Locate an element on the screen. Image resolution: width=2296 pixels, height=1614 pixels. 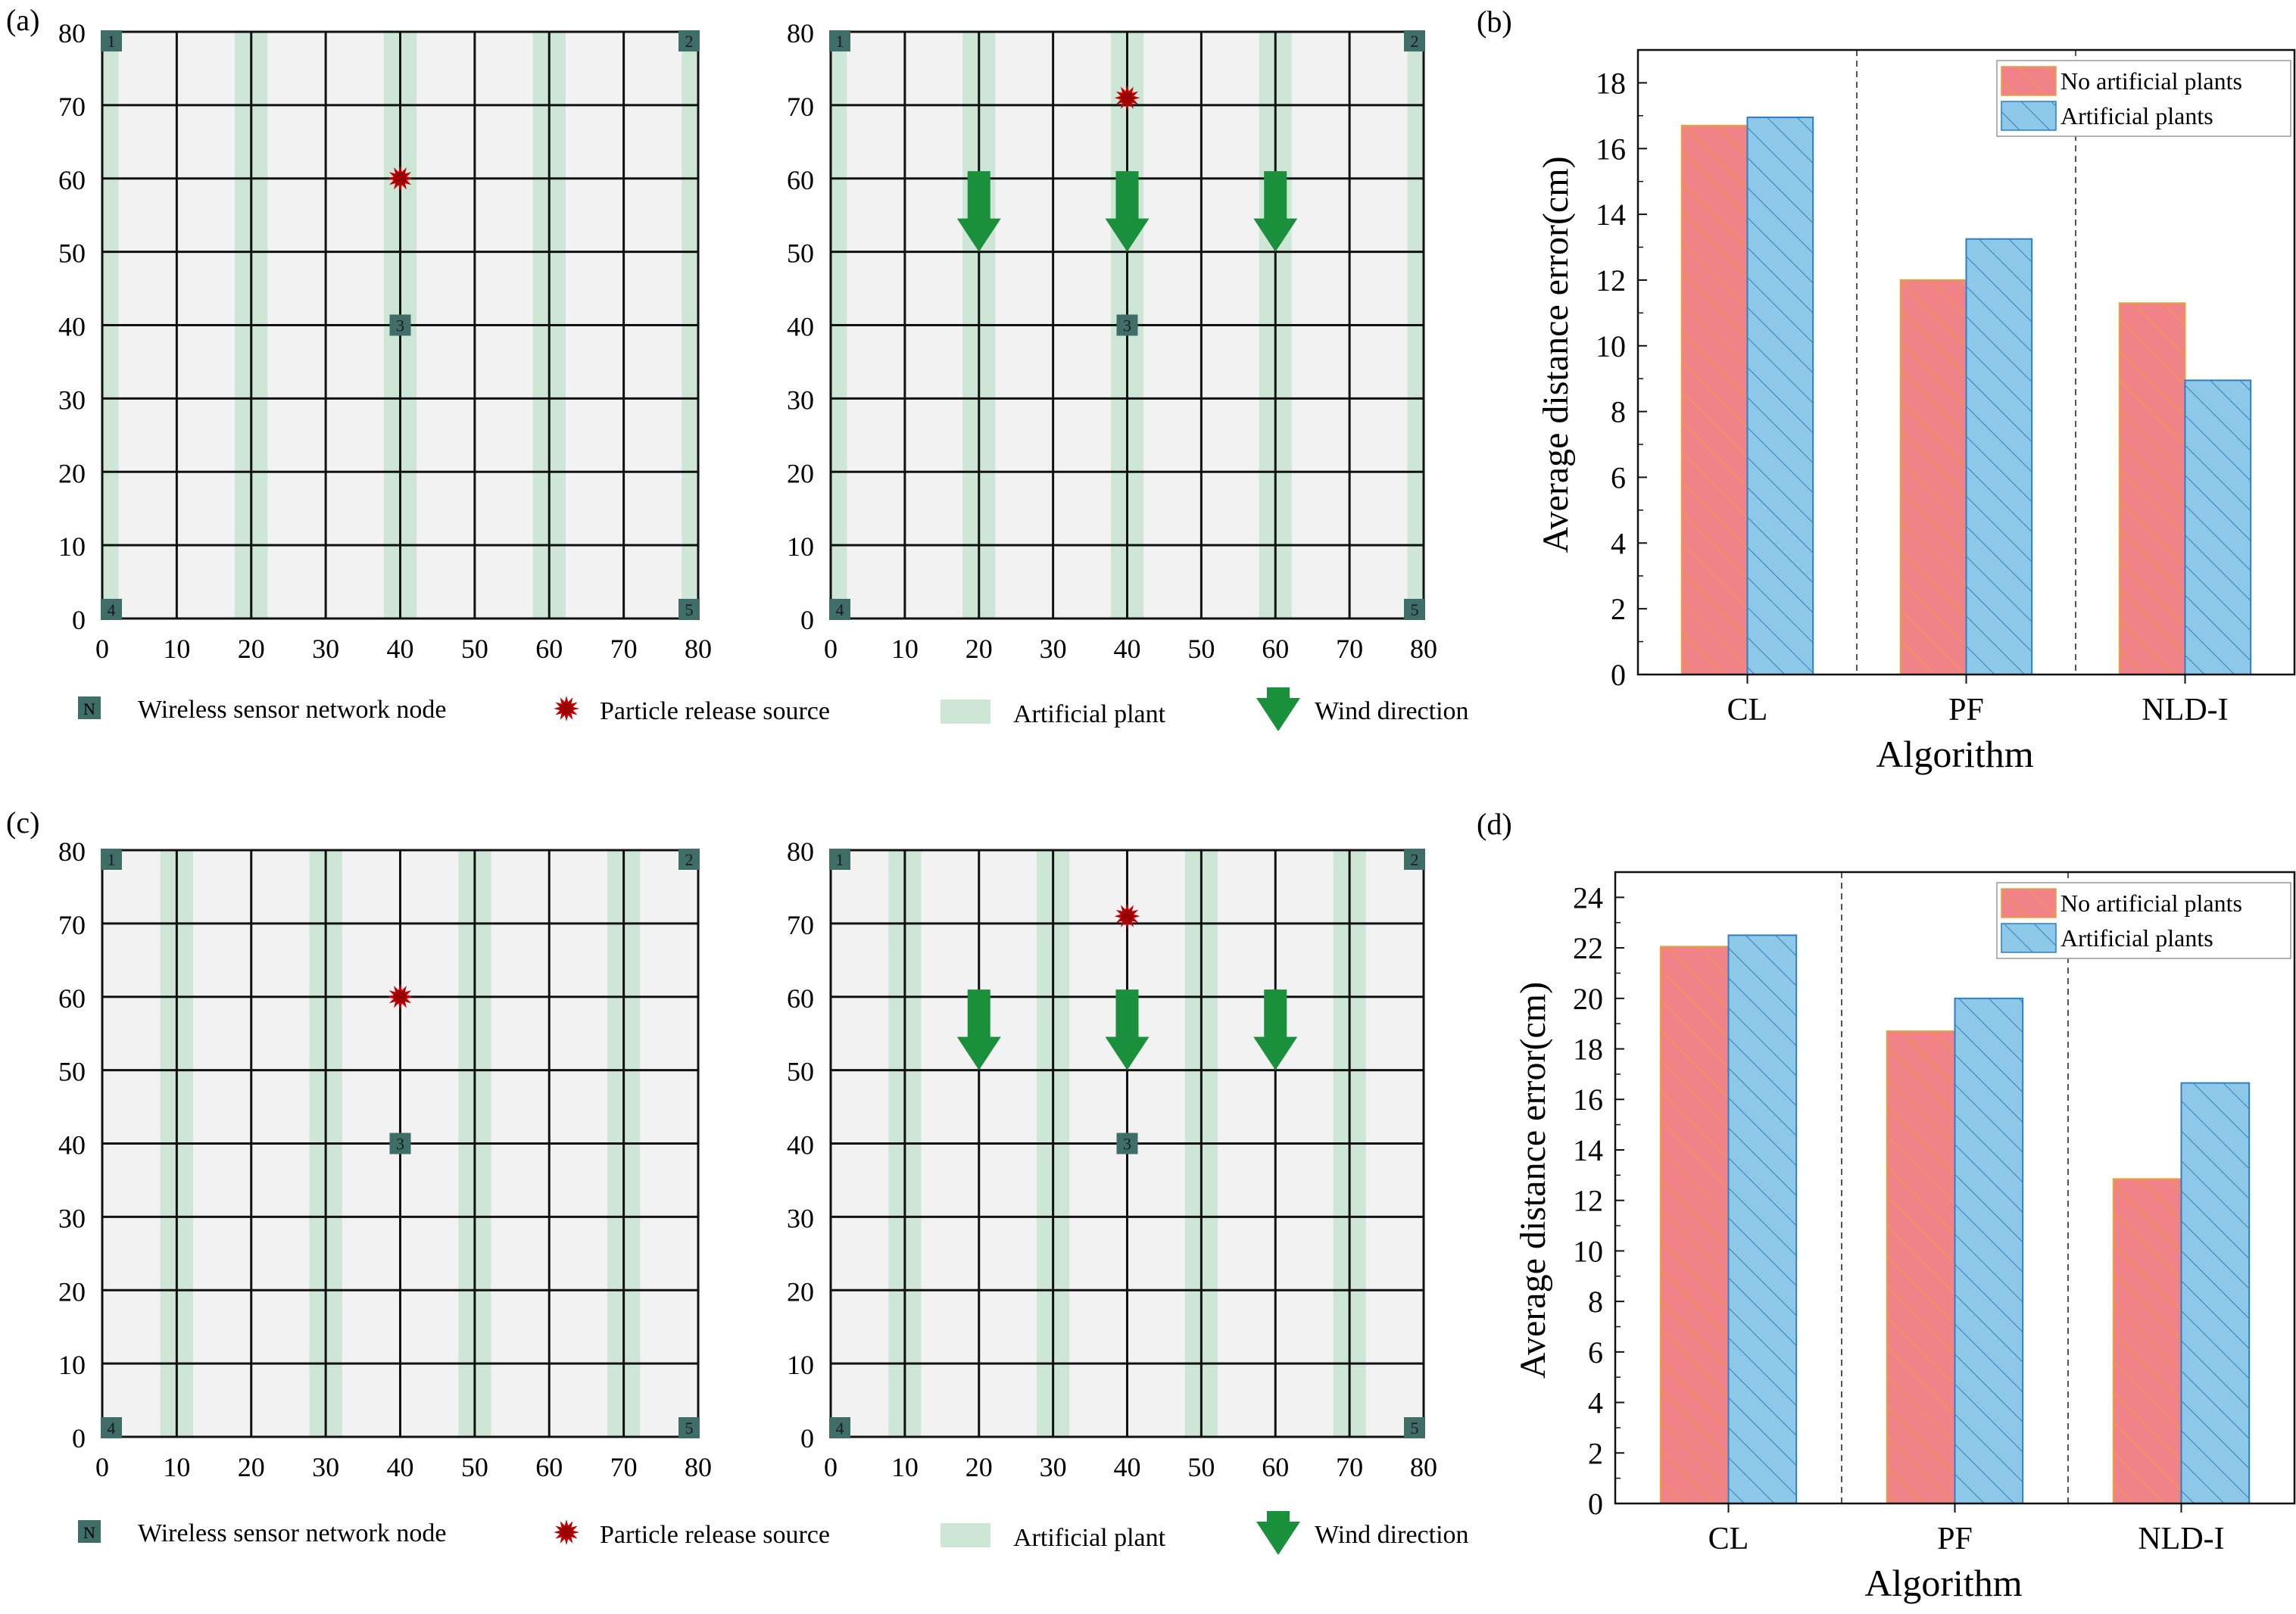
panel-label-d: (d) is located at coordinates (1494, 824).